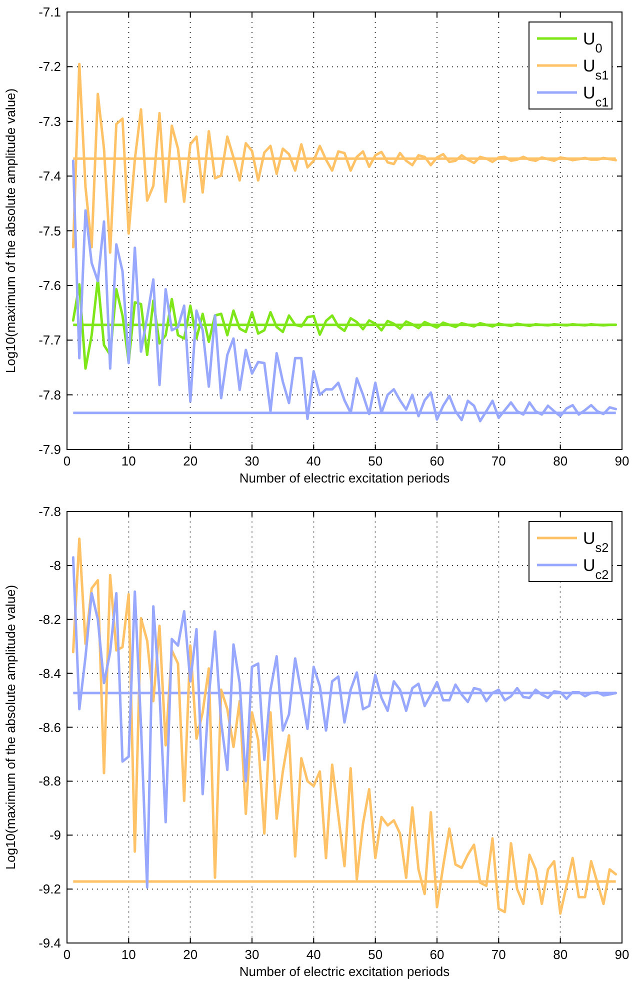 The image size is (635, 987). Describe the element at coordinates (49, 66) in the screenshot. I see `y-tick-label: -7.2` at that location.